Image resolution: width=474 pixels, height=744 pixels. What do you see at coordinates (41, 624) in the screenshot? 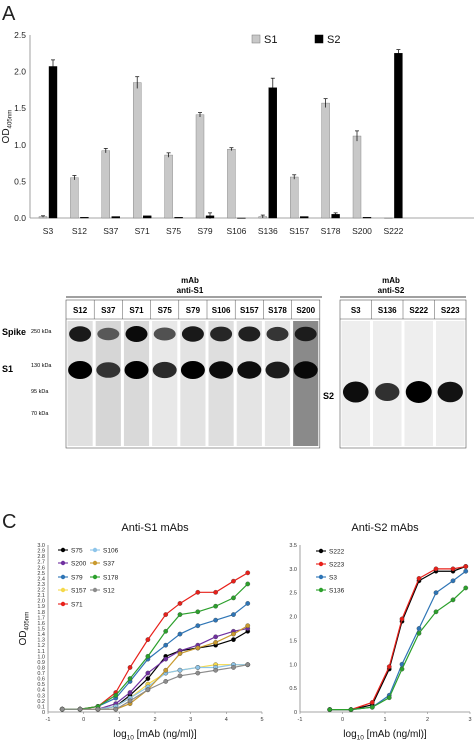
I see `line-y-tick-label: 1.6` at bounding box center [41, 624].